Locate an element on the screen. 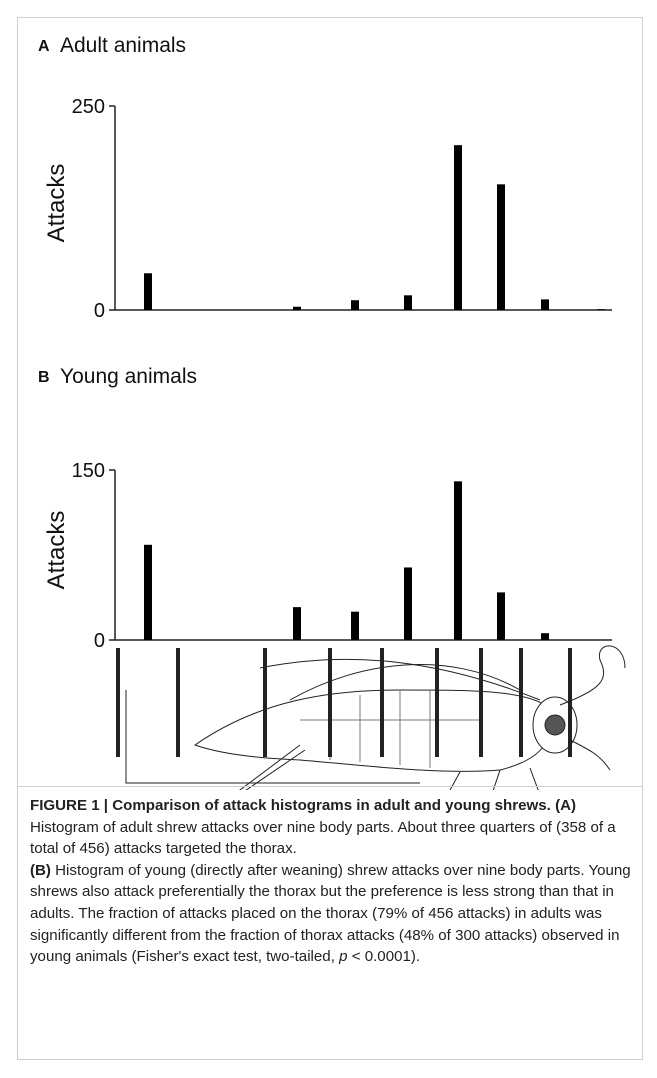  caption-rule is located at coordinates (330, 786).